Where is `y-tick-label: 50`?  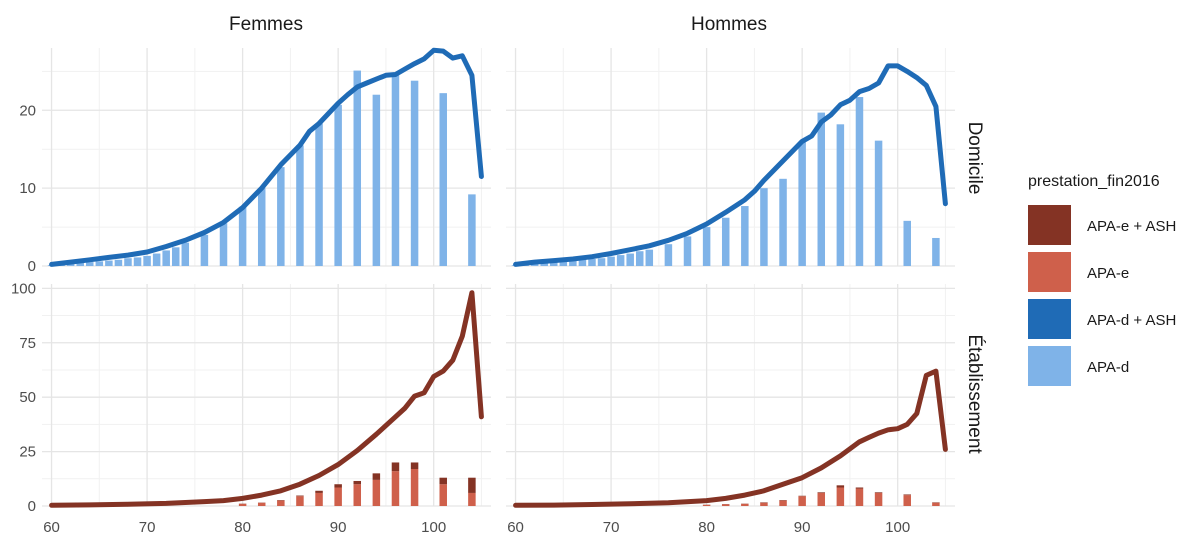
y-tick-label: 50 is located at coordinates (27, 397).